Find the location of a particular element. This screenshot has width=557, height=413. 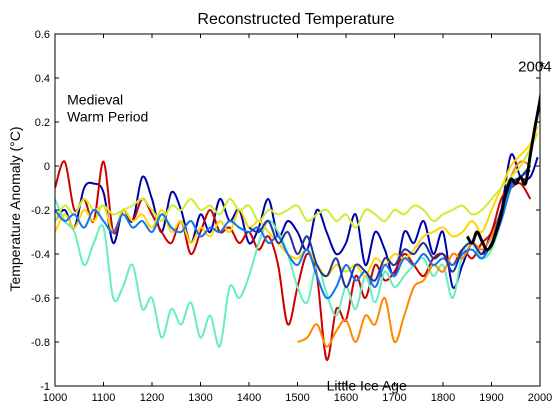

chart-title: Reconstructed Temperature is located at coordinates (295, 19).